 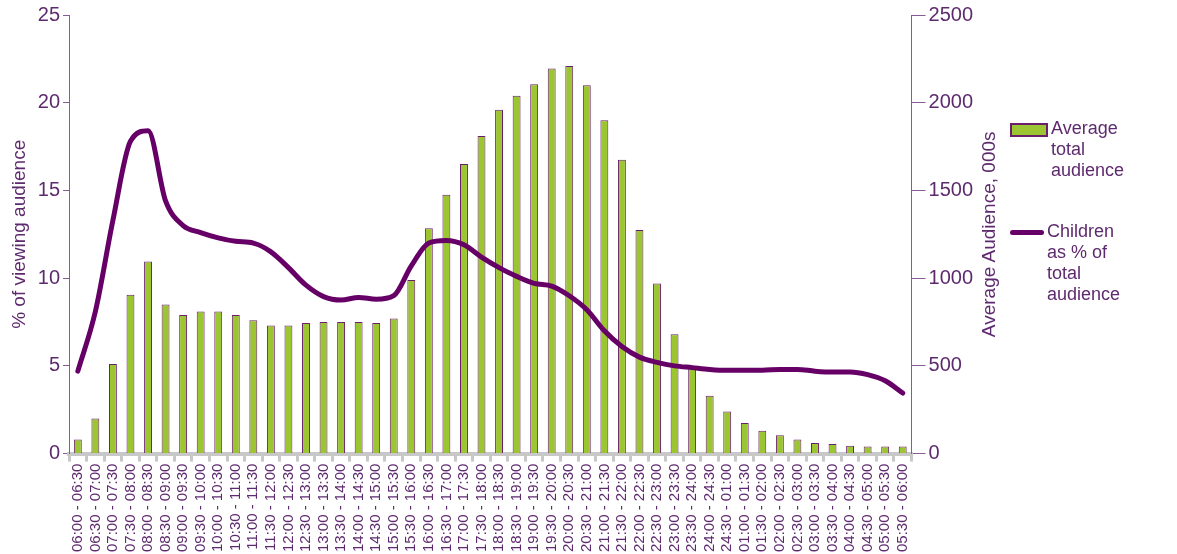 What do you see at coordinates (49, 101) in the screenshot?
I see `y-tick-label: 20` at bounding box center [49, 101].